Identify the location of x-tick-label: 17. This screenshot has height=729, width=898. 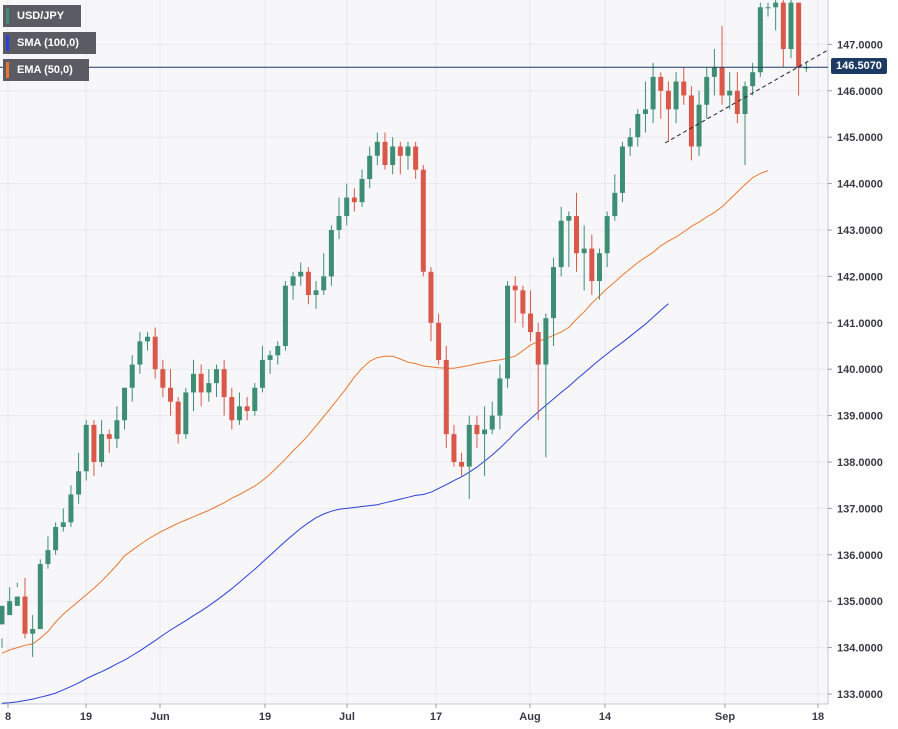
(436, 717).